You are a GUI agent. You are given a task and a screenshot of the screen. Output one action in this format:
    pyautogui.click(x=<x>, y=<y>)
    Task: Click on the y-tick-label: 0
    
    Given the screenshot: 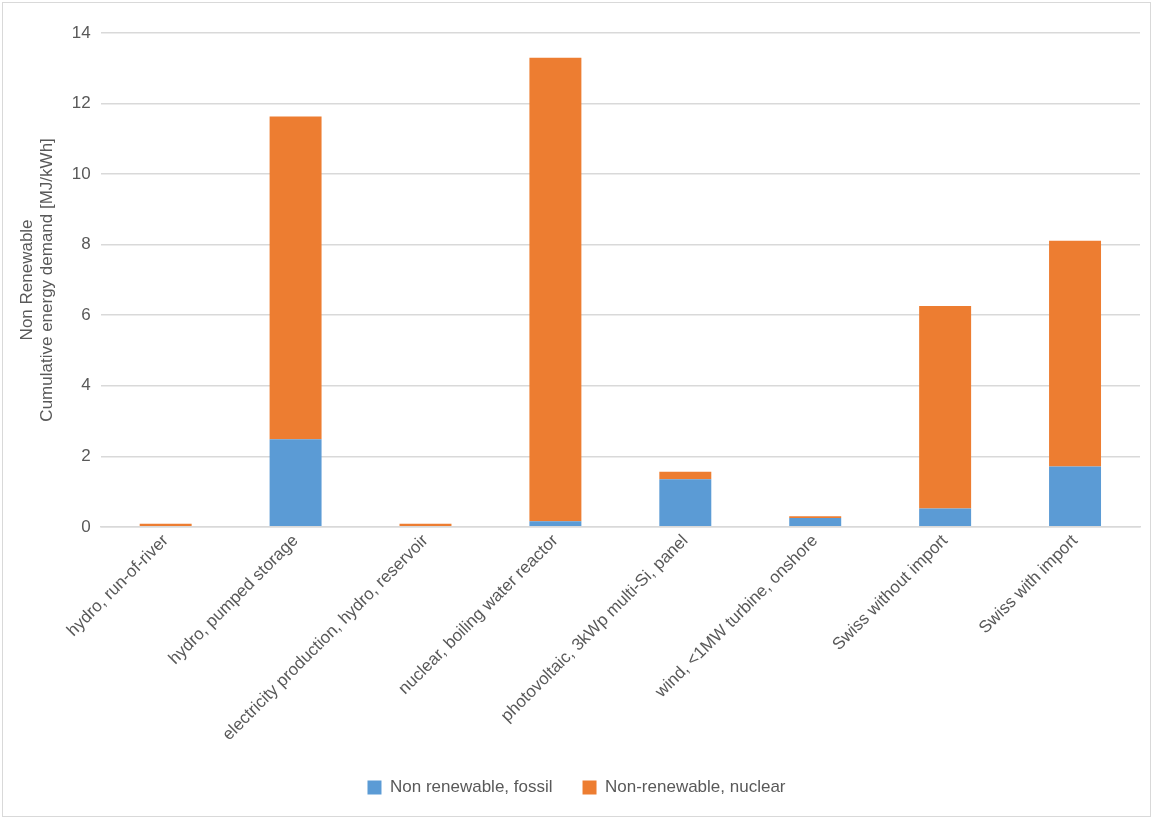 What is the action you would take?
    pyautogui.click(x=86, y=526)
    